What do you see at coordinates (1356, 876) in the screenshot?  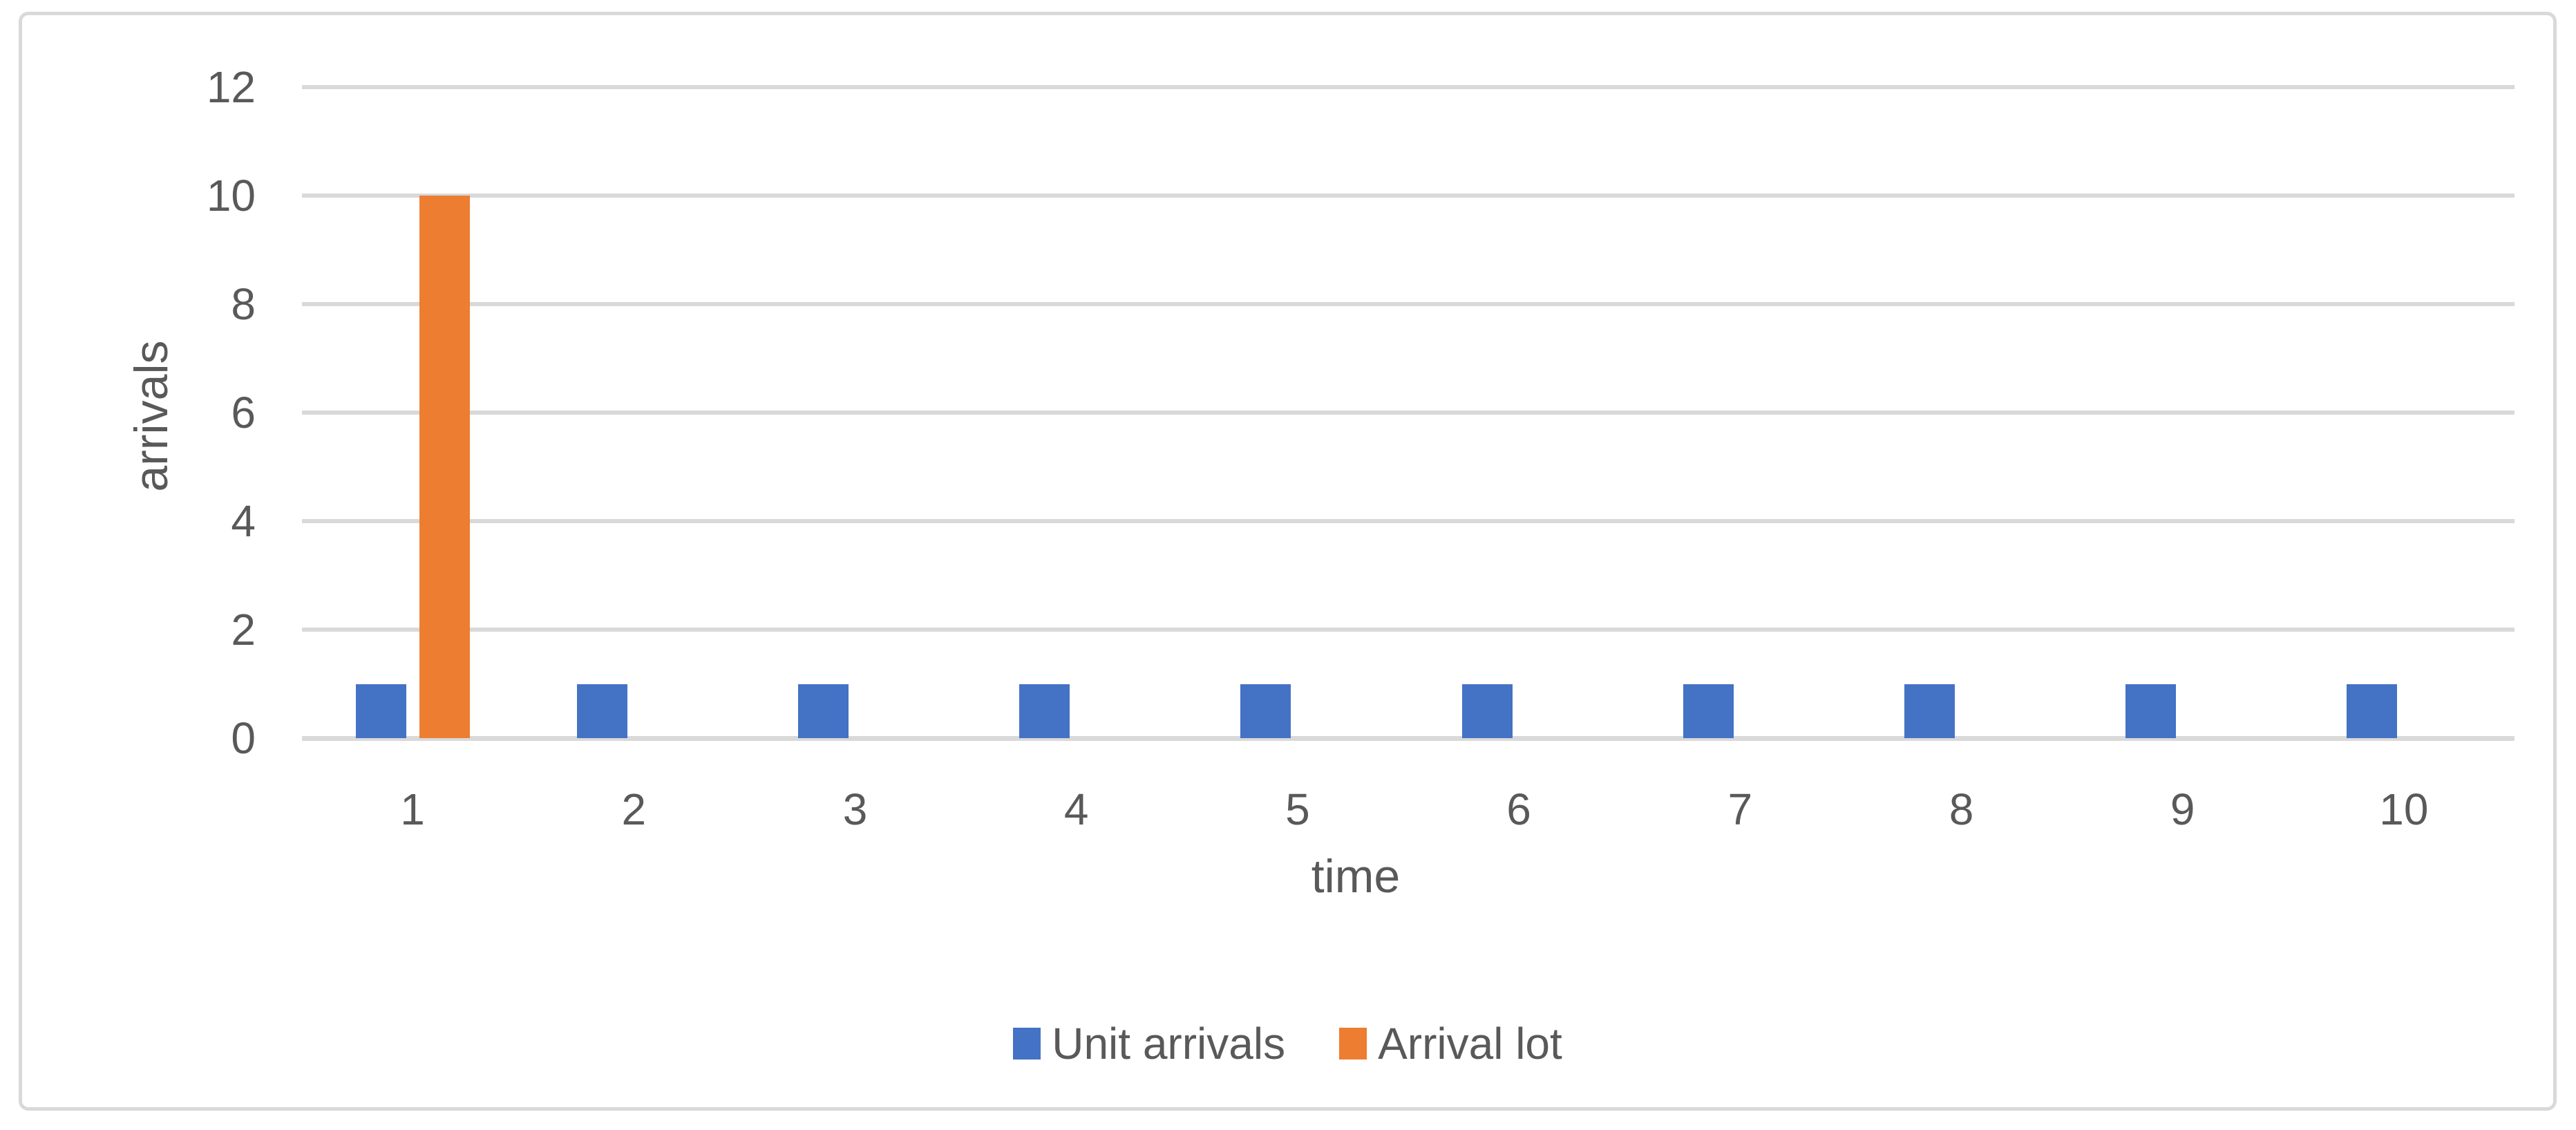 I see `x-axis-title: time` at bounding box center [1356, 876].